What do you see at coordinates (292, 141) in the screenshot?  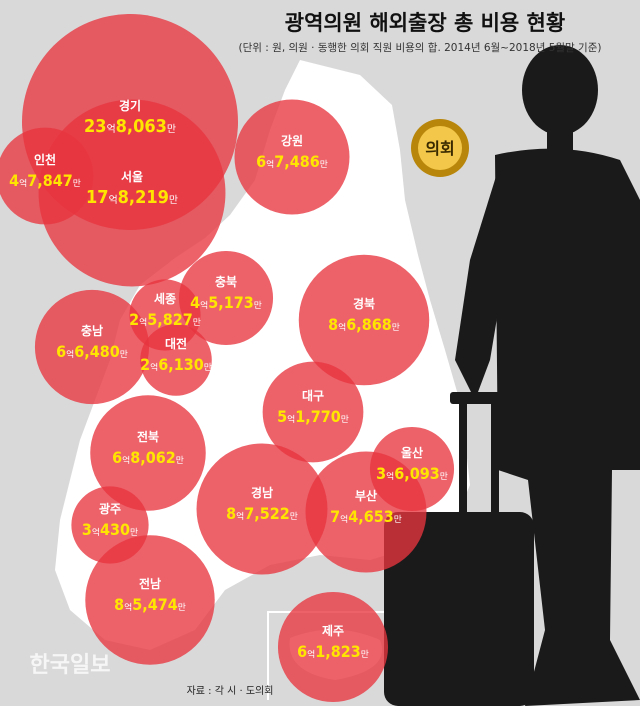 I see `region-label: 강원` at bounding box center [292, 141].